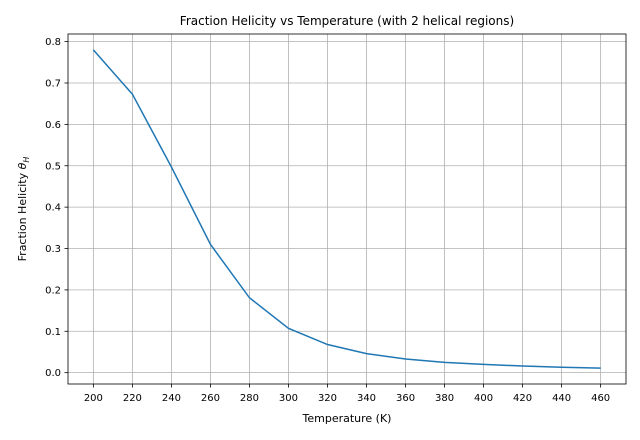  Describe the element at coordinates (53, 290) in the screenshot. I see `y-tick-label: 0.2` at that location.